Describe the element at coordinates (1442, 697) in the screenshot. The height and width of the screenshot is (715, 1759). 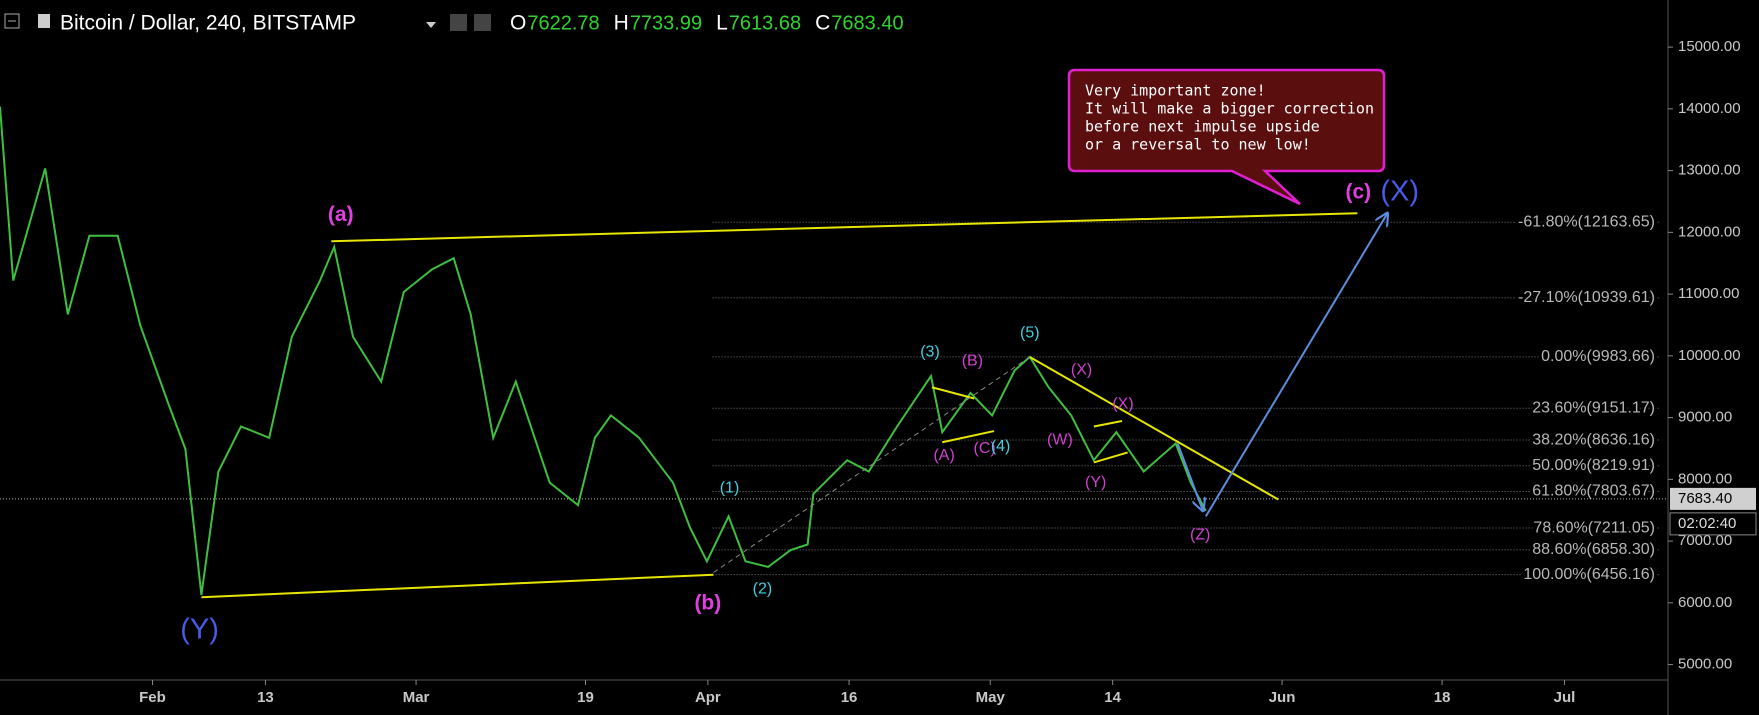
I see `x-tick-label: 18` at that location.